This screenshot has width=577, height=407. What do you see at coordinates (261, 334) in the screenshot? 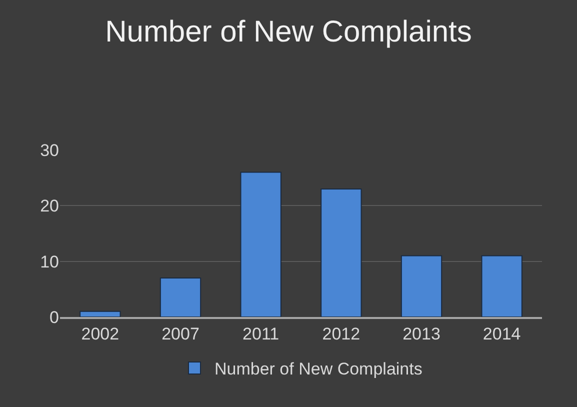
I see `x-tick-label: 2011` at bounding box center [261, 334].